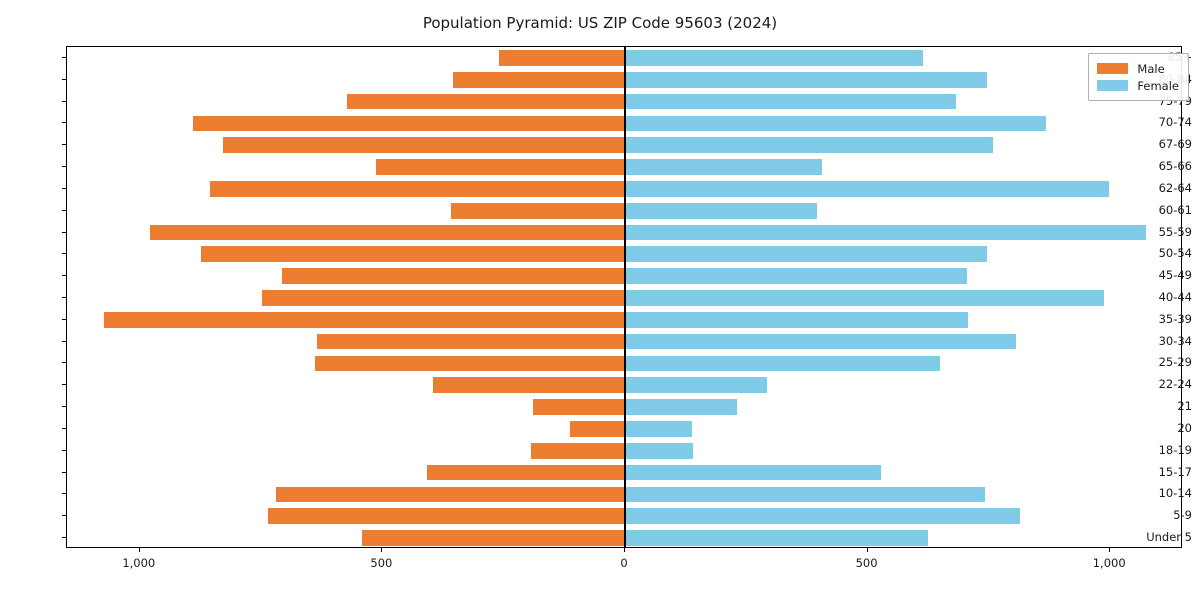 This screenshot has width=1200, height=600. I want to click on legend-item-male: Male, so click(1138, 68).